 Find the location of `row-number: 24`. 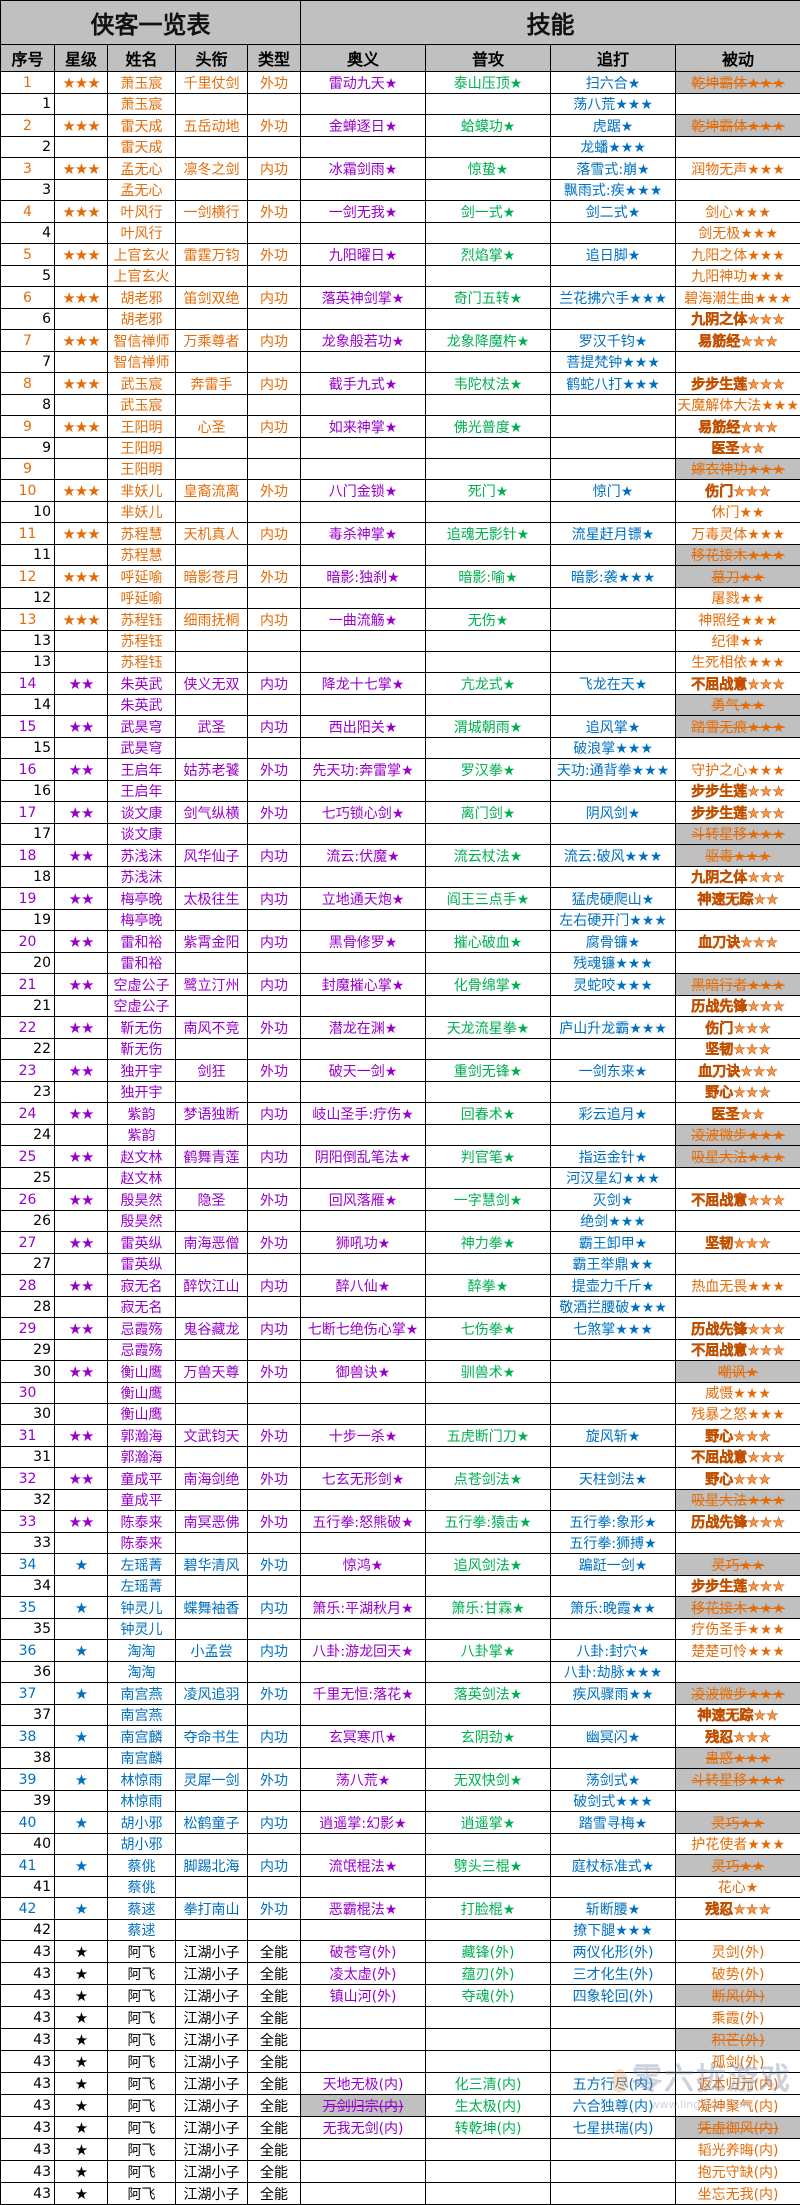

row-number: 24 is located at coordinates (28, 1114).